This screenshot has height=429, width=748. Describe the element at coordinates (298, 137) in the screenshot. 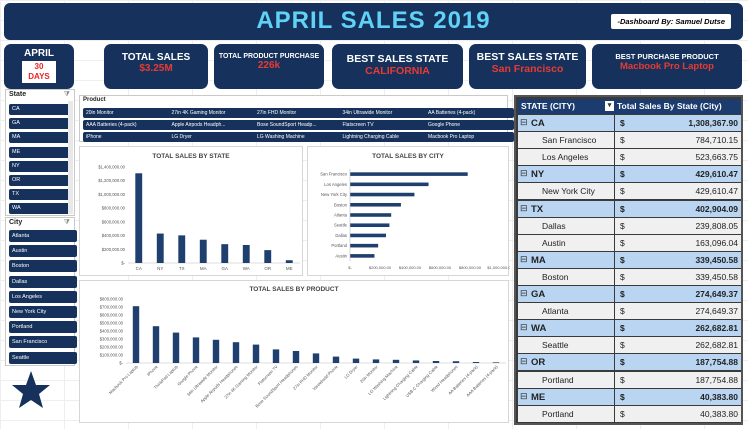

I see `product-slicer-item: LG Washing Machine` at that location.